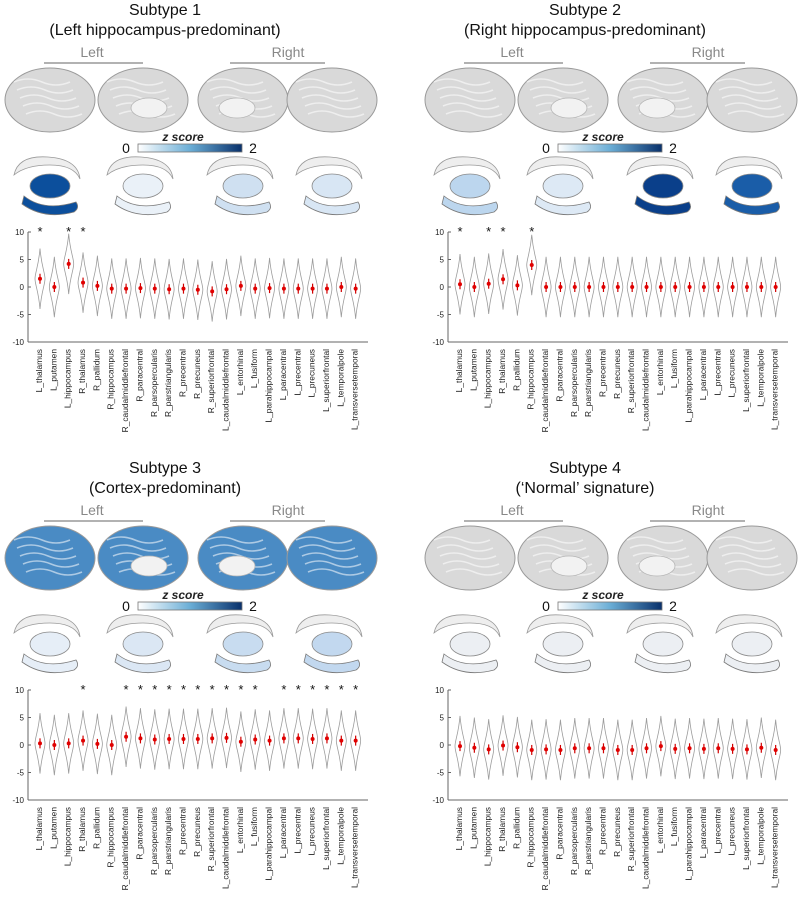 This screenshot has width=800, height=920. What do you see at coordinates (68, 378) in the screenshot?
I see `x-label-L_hippocampus: L_hippocampus` at bounding box center [68, 378].